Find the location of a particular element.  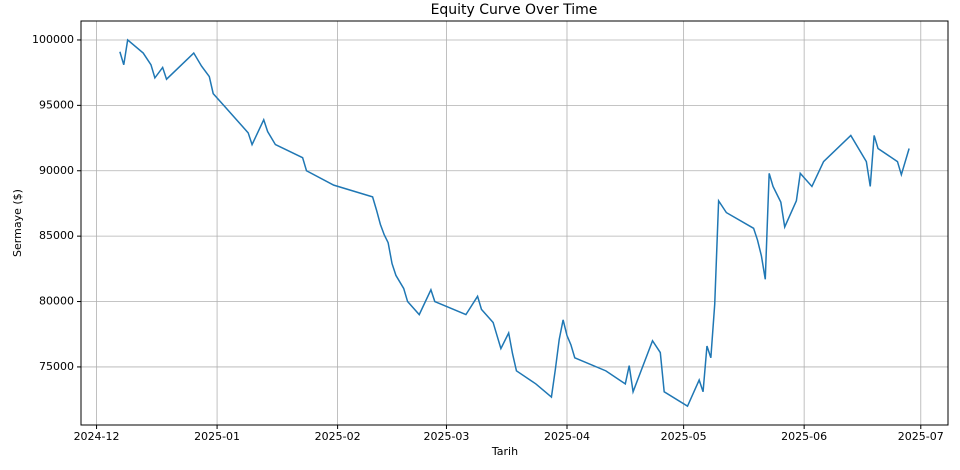

x-tick-label: 2025-02 is located at coordinates (338, 436).